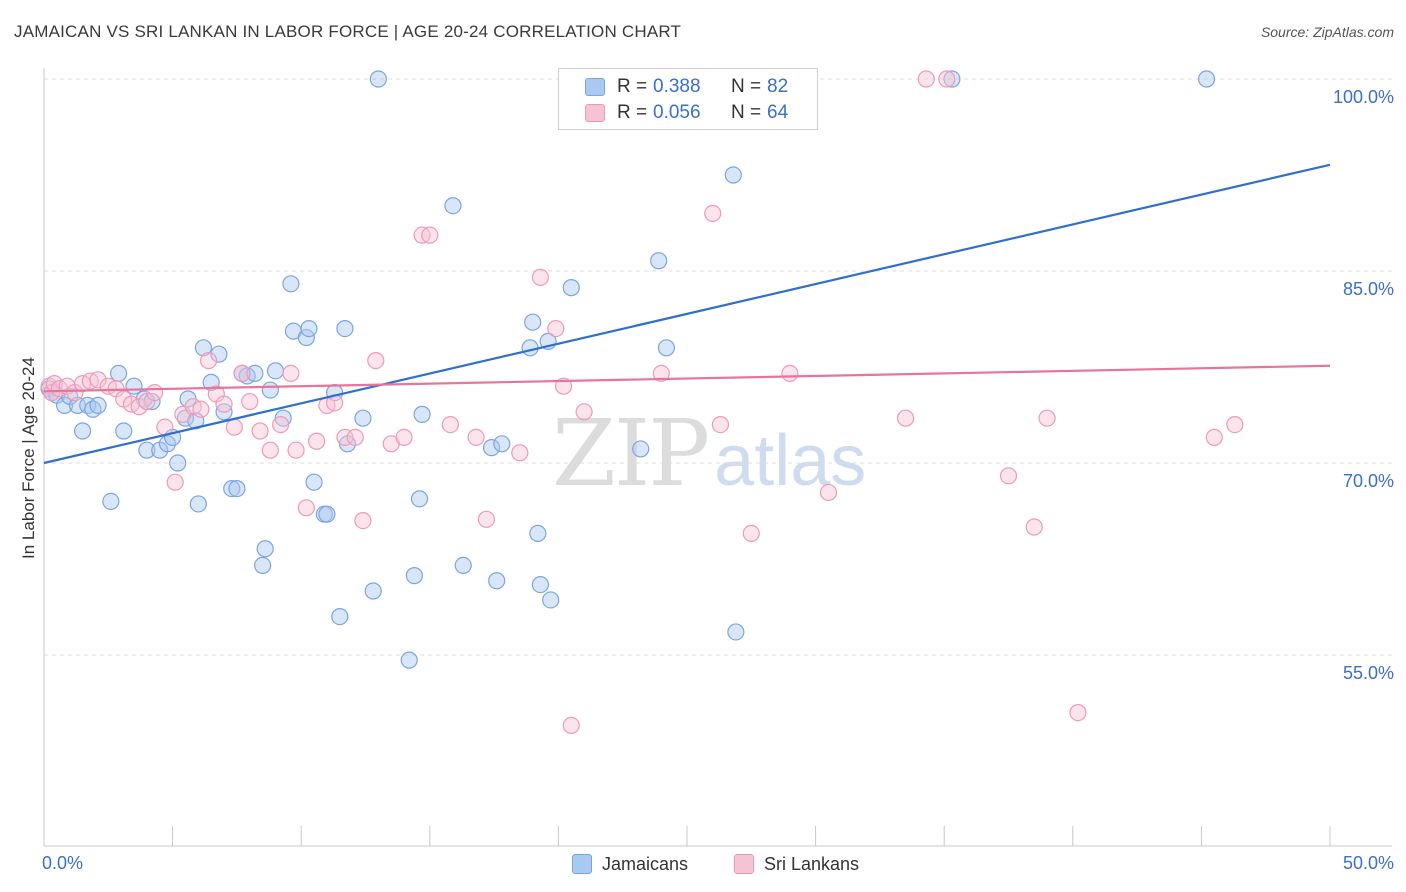 This screenshot has width=1406, height=892. I want to click on bottom-legend-sri-lankans: Sri Lankans, so click(796, 864).